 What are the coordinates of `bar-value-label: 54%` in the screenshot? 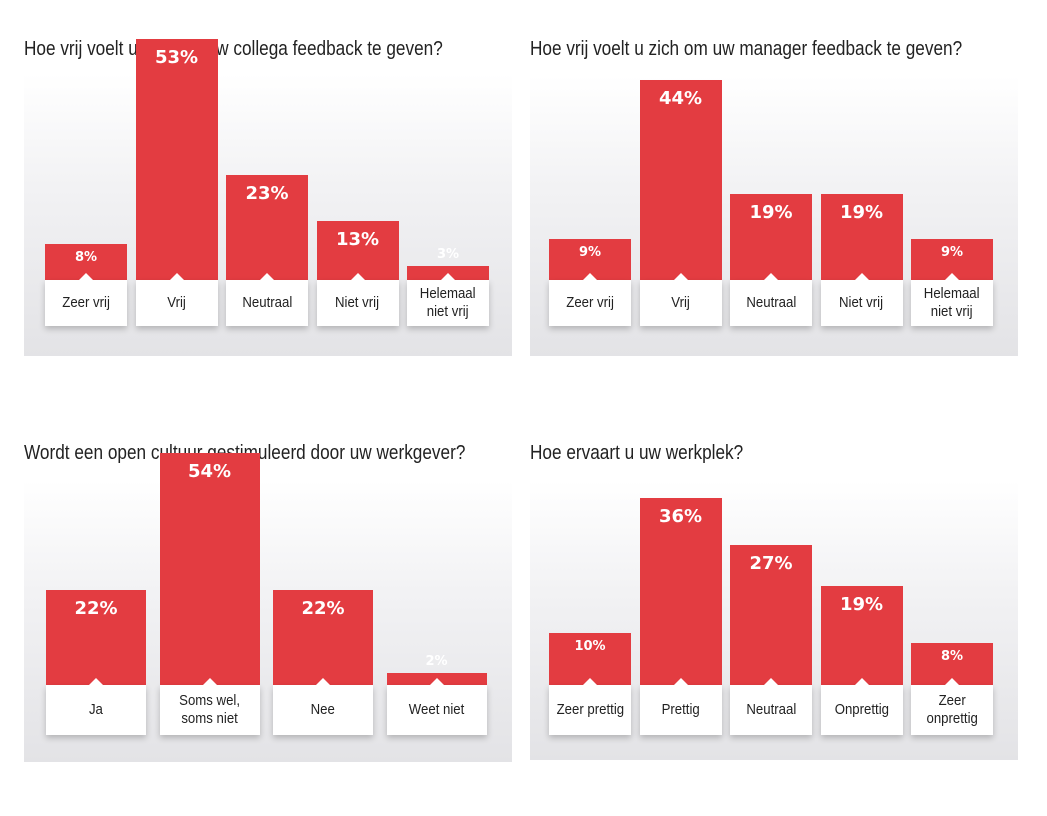 It's located at (209, 471).